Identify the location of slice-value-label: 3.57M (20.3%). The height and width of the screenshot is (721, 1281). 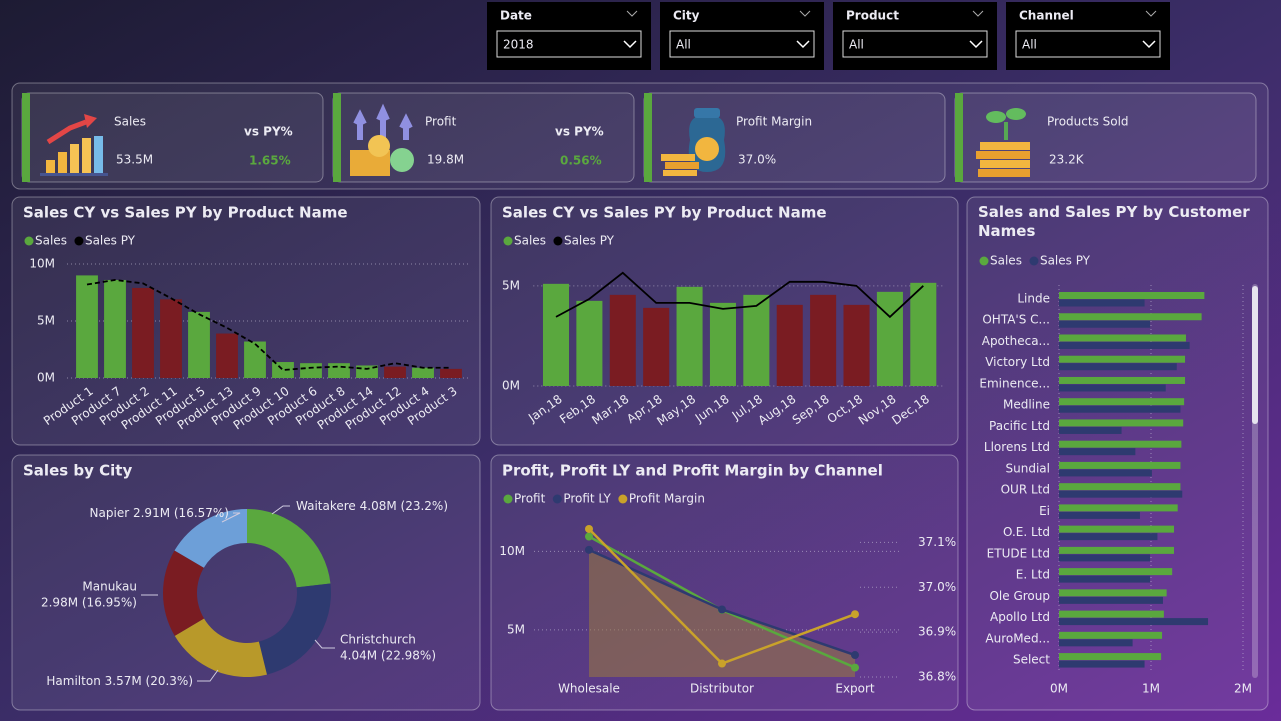
(149, 681).